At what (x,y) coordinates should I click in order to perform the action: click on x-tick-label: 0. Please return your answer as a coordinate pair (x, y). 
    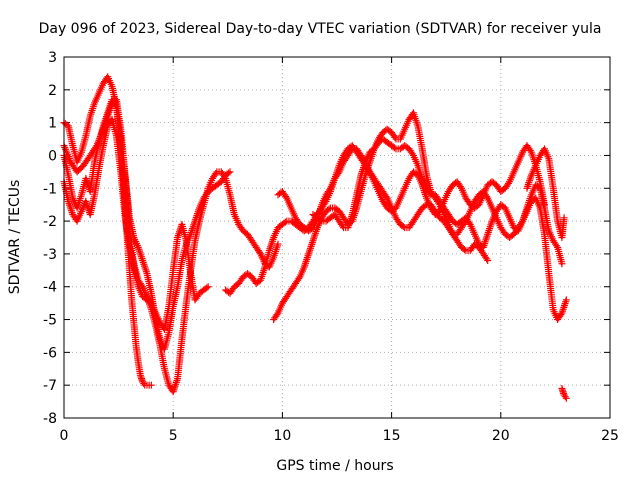
    Looking at the image, I should click on (64, 436).